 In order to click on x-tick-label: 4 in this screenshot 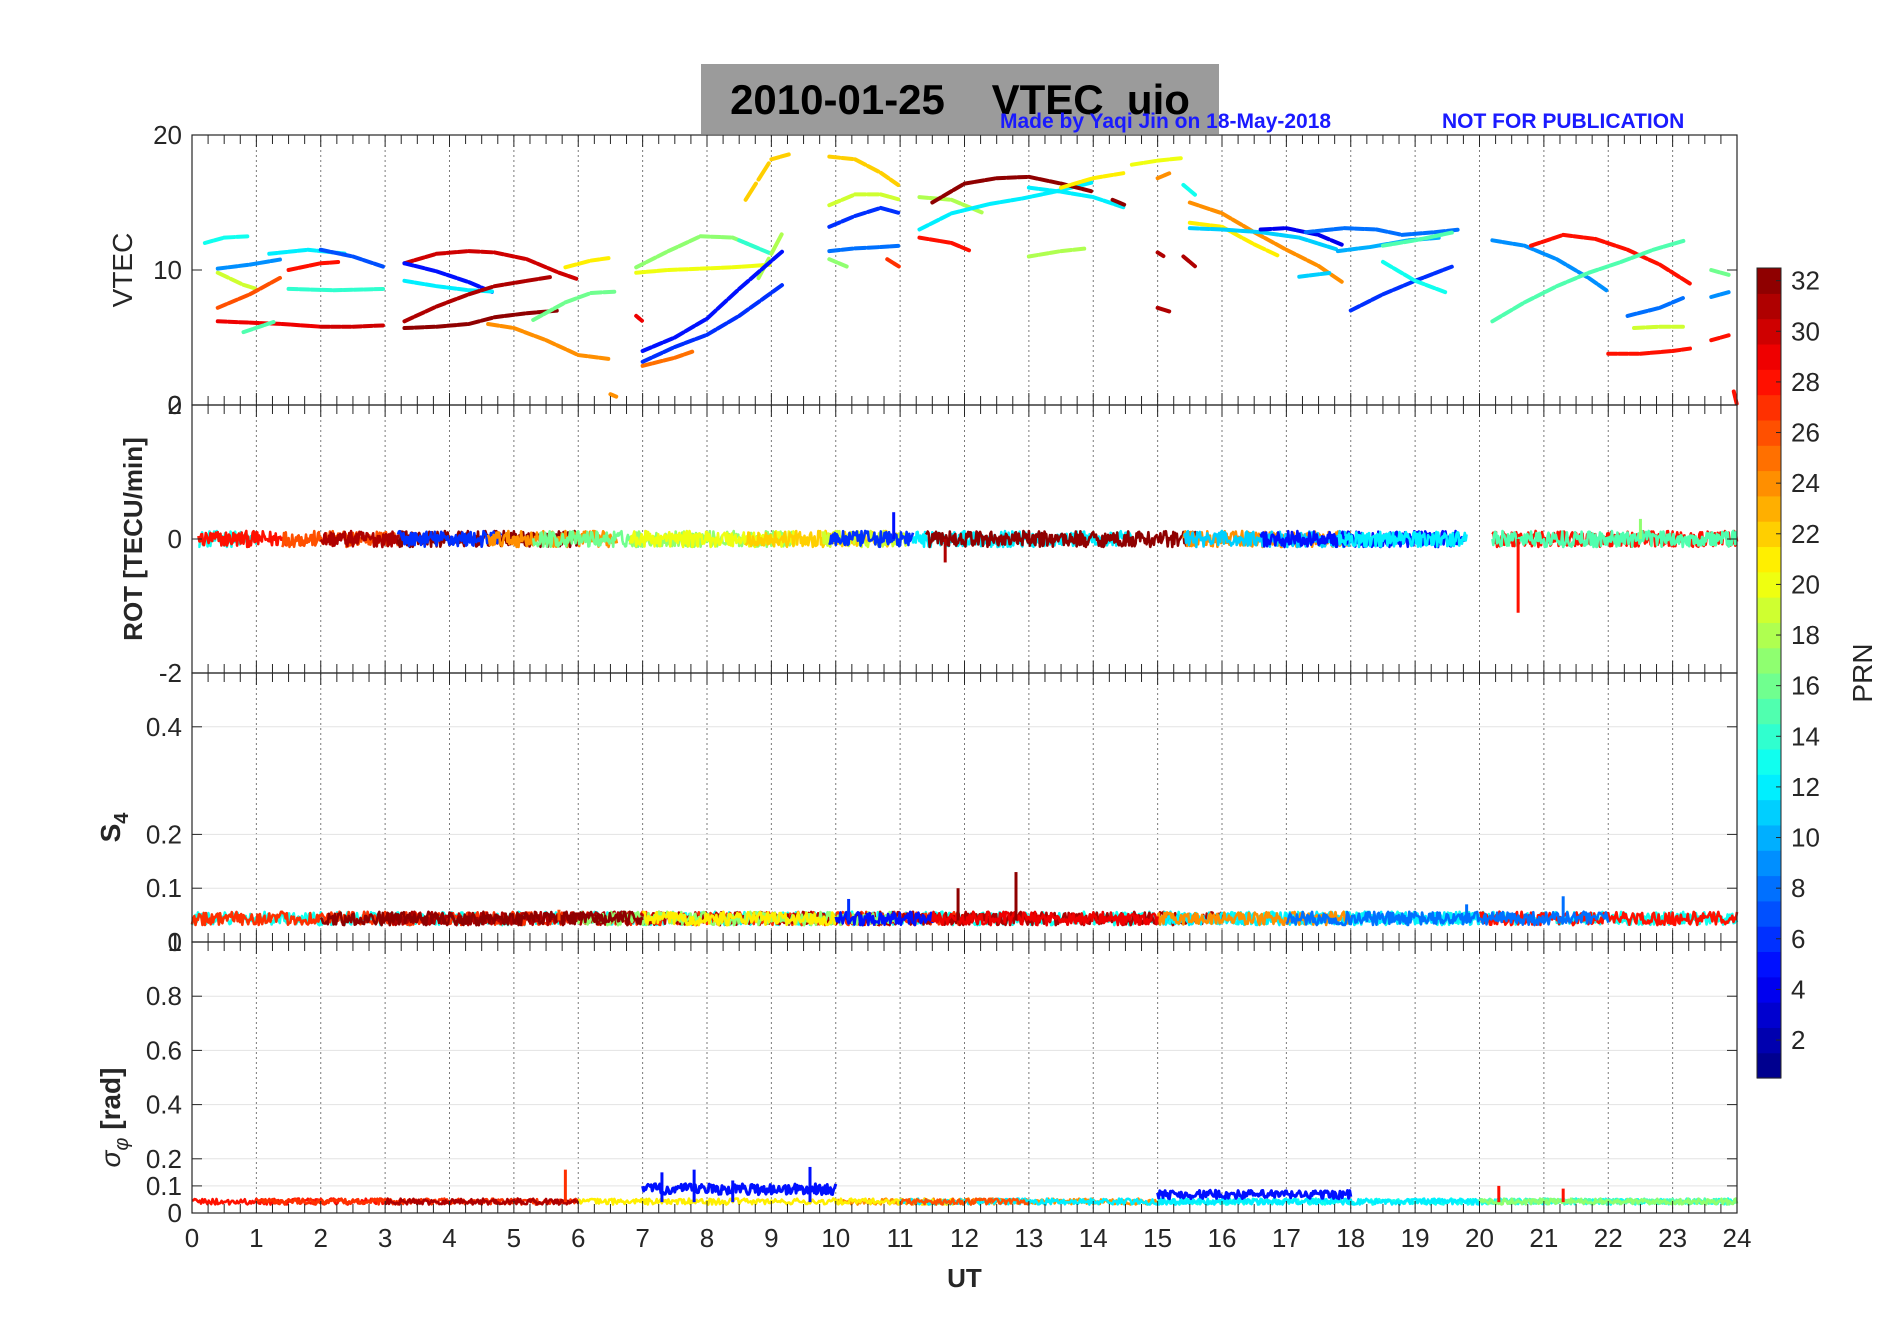, I will do `click(449, 1238)`.